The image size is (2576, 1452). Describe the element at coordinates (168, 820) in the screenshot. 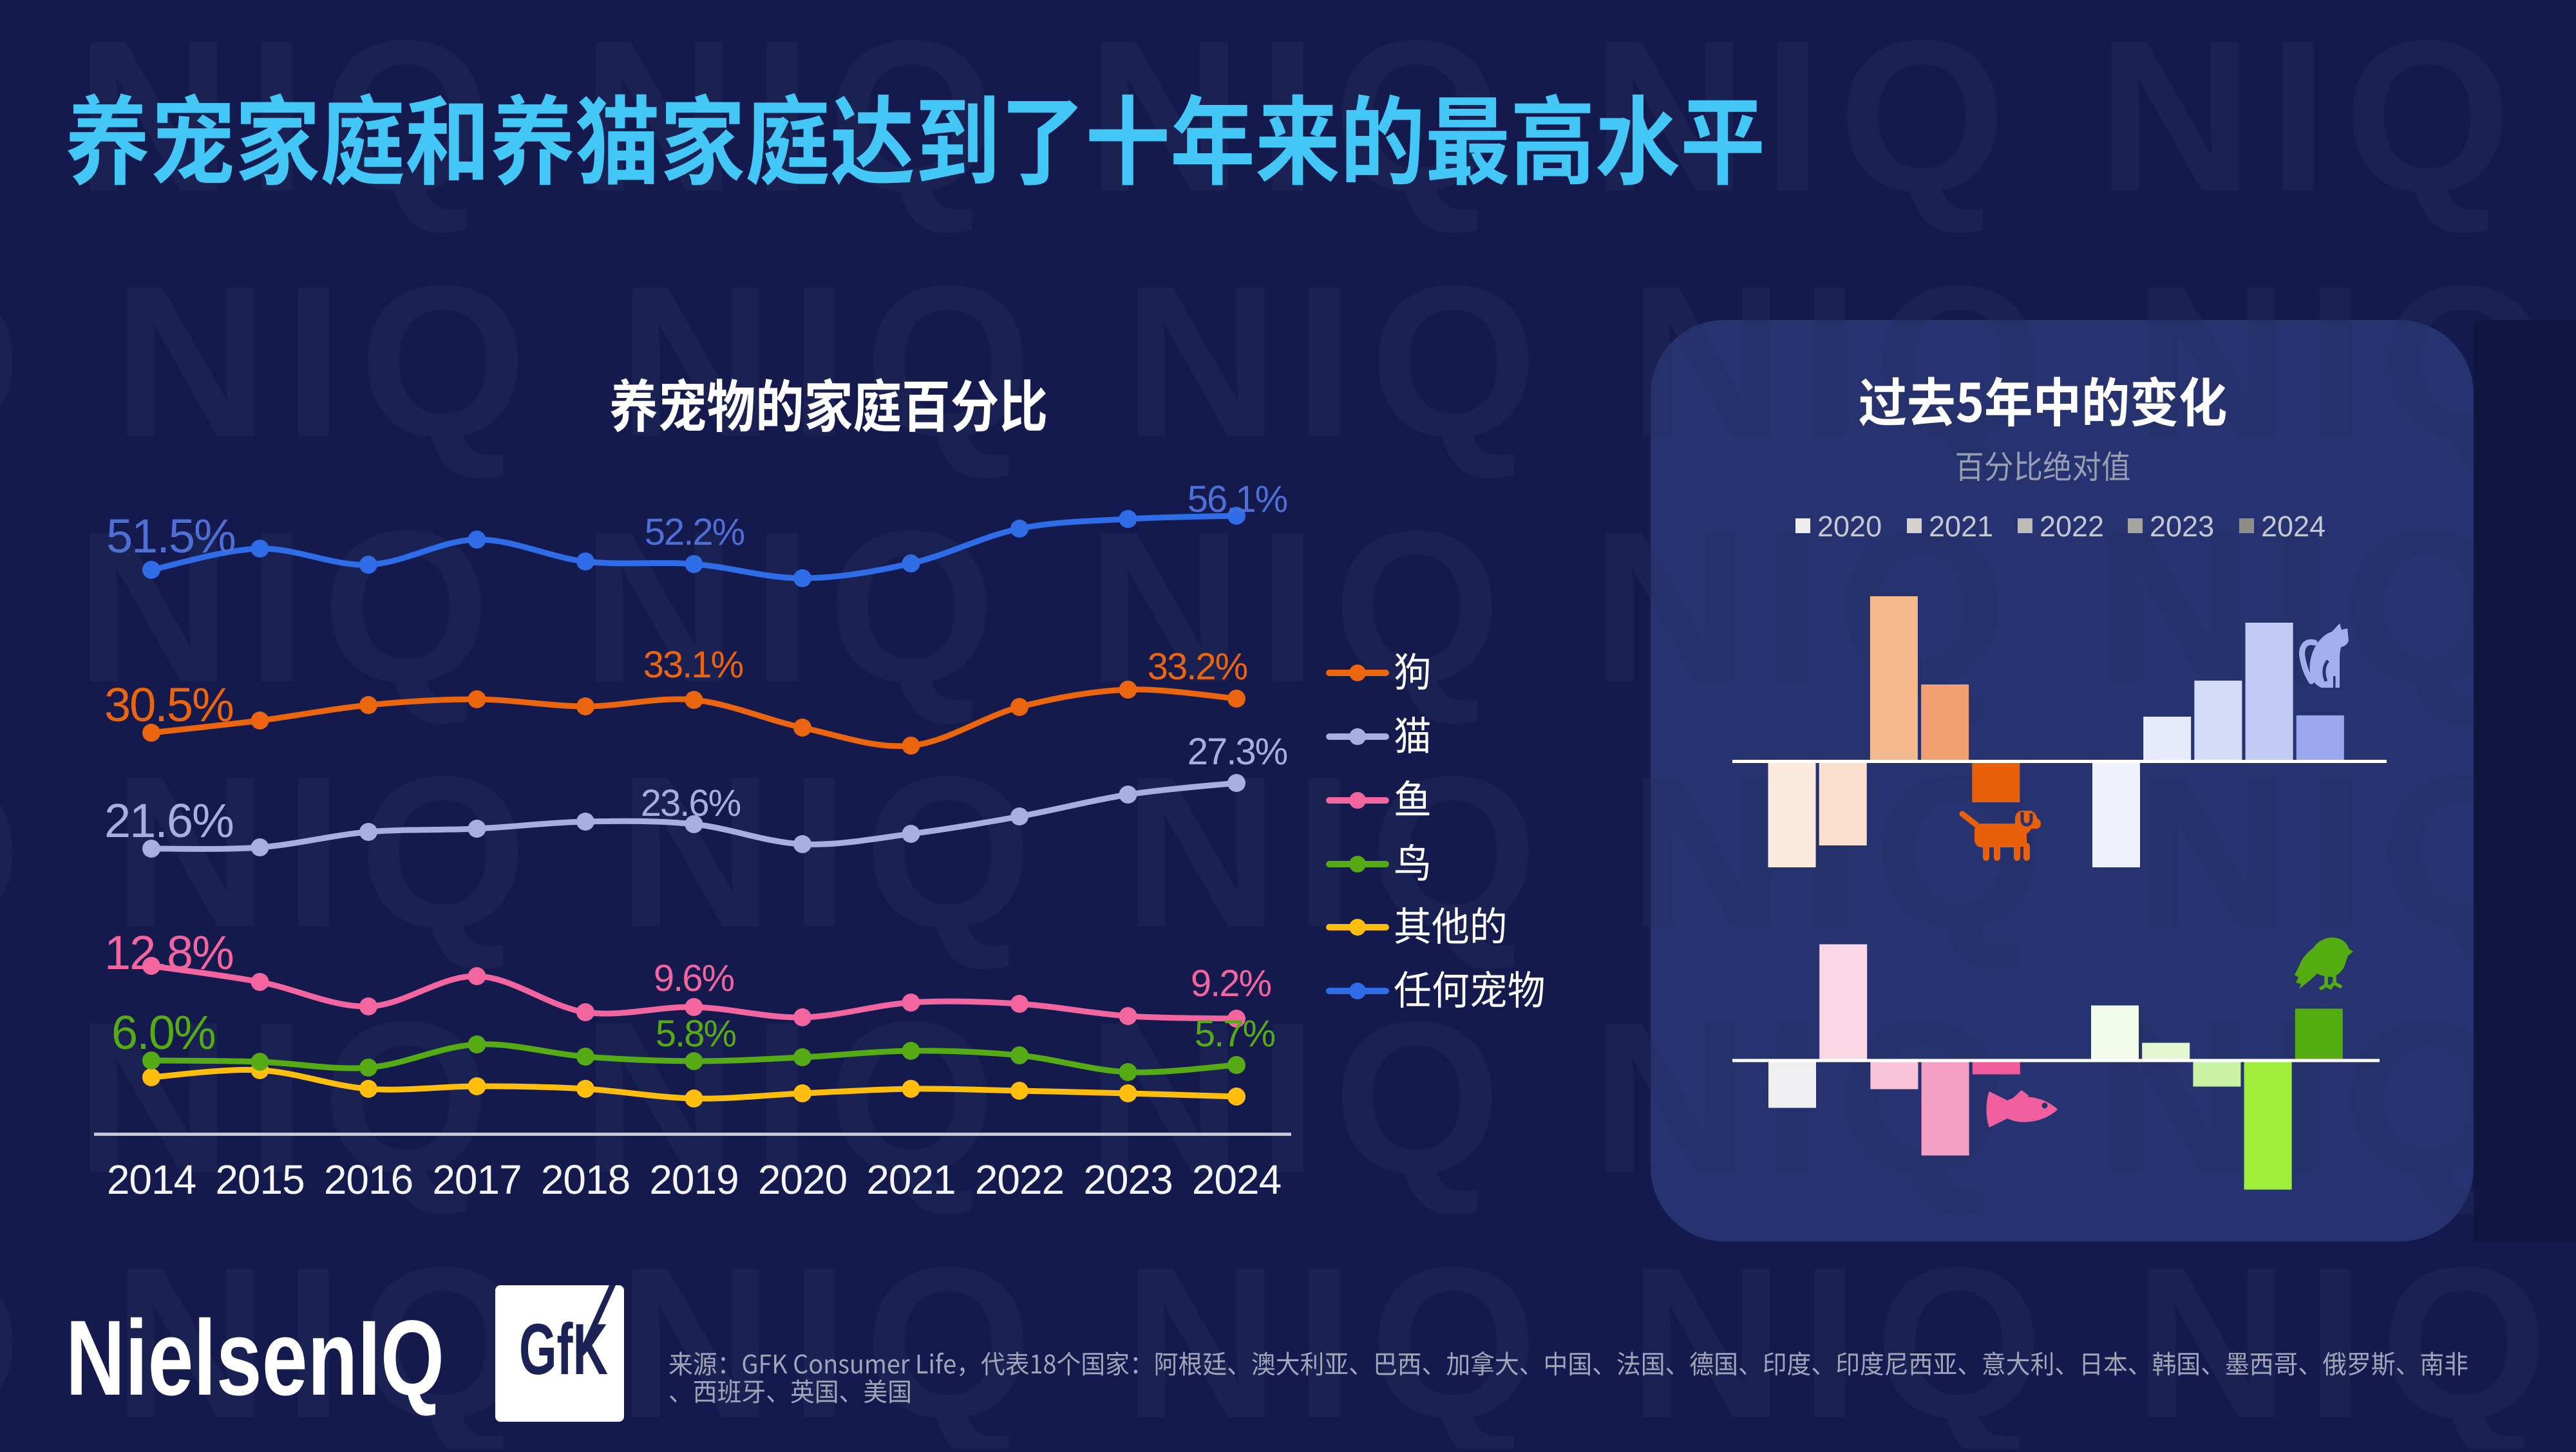

I see `svg-text: 21.6%` at that location.